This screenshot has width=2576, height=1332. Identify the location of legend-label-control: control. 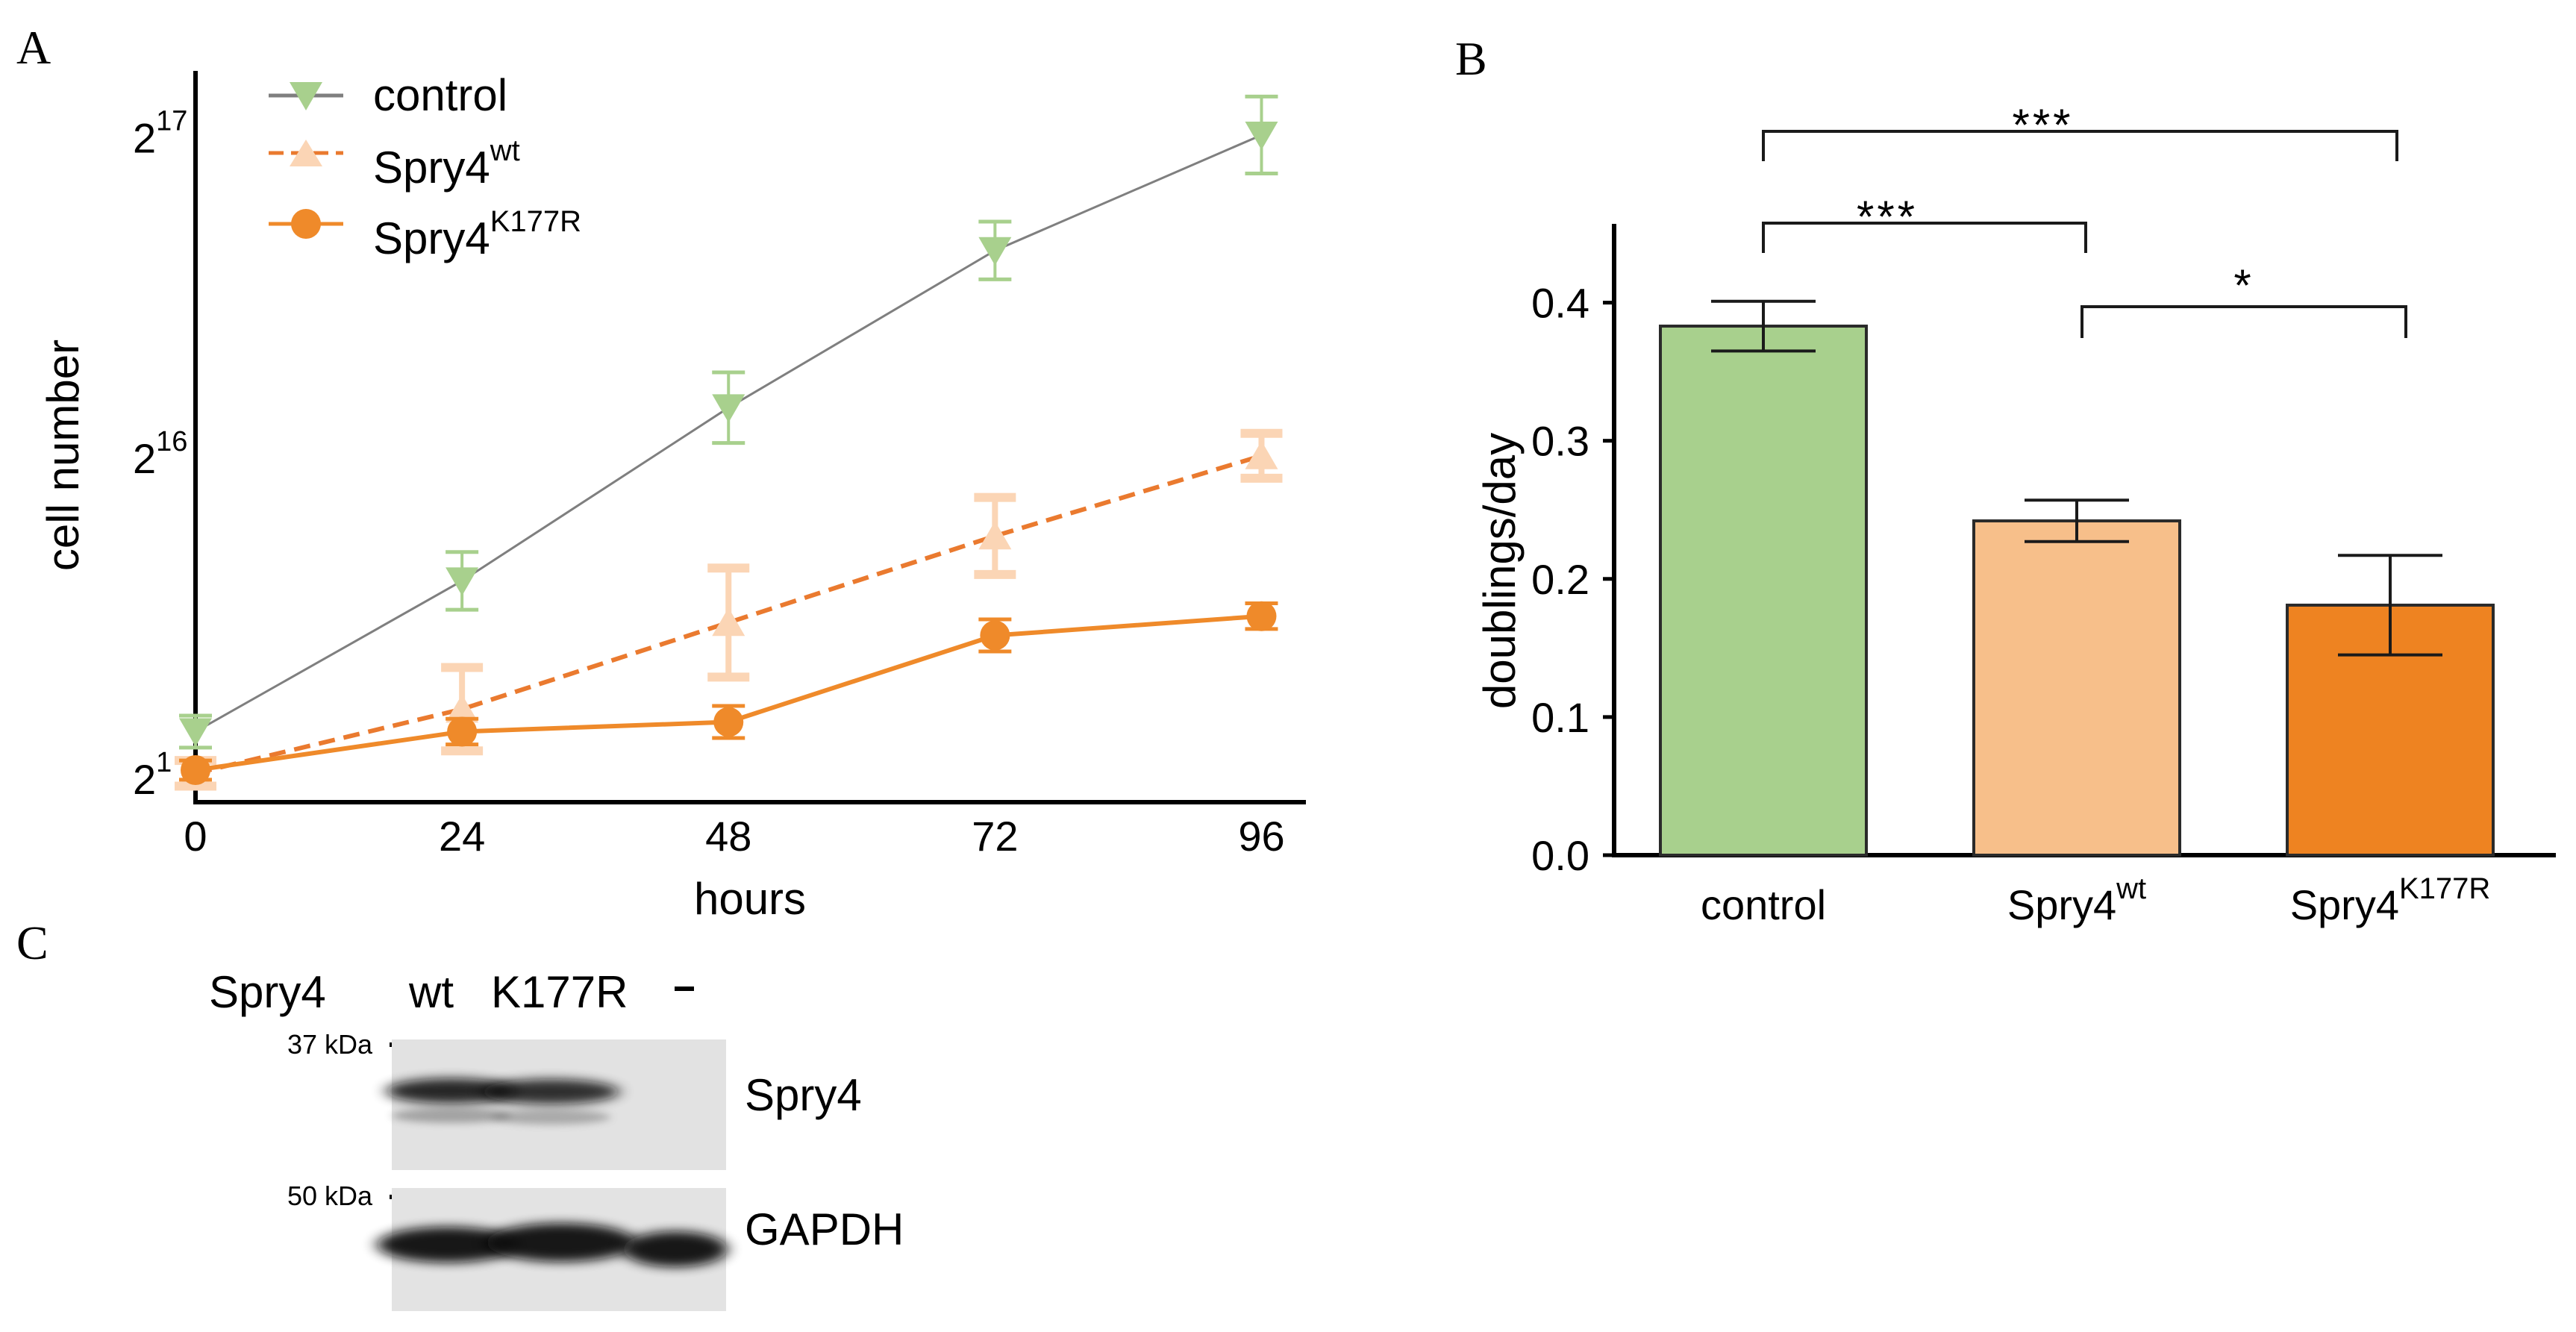
(440, 95).